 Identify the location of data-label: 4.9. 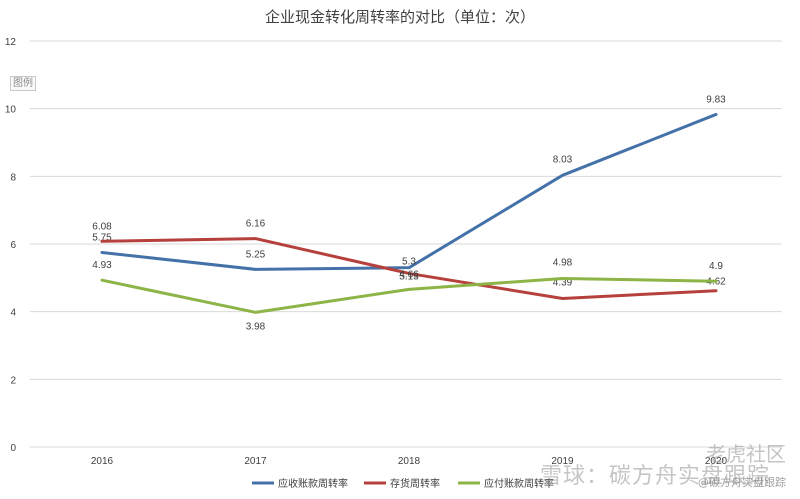
(716, 266).